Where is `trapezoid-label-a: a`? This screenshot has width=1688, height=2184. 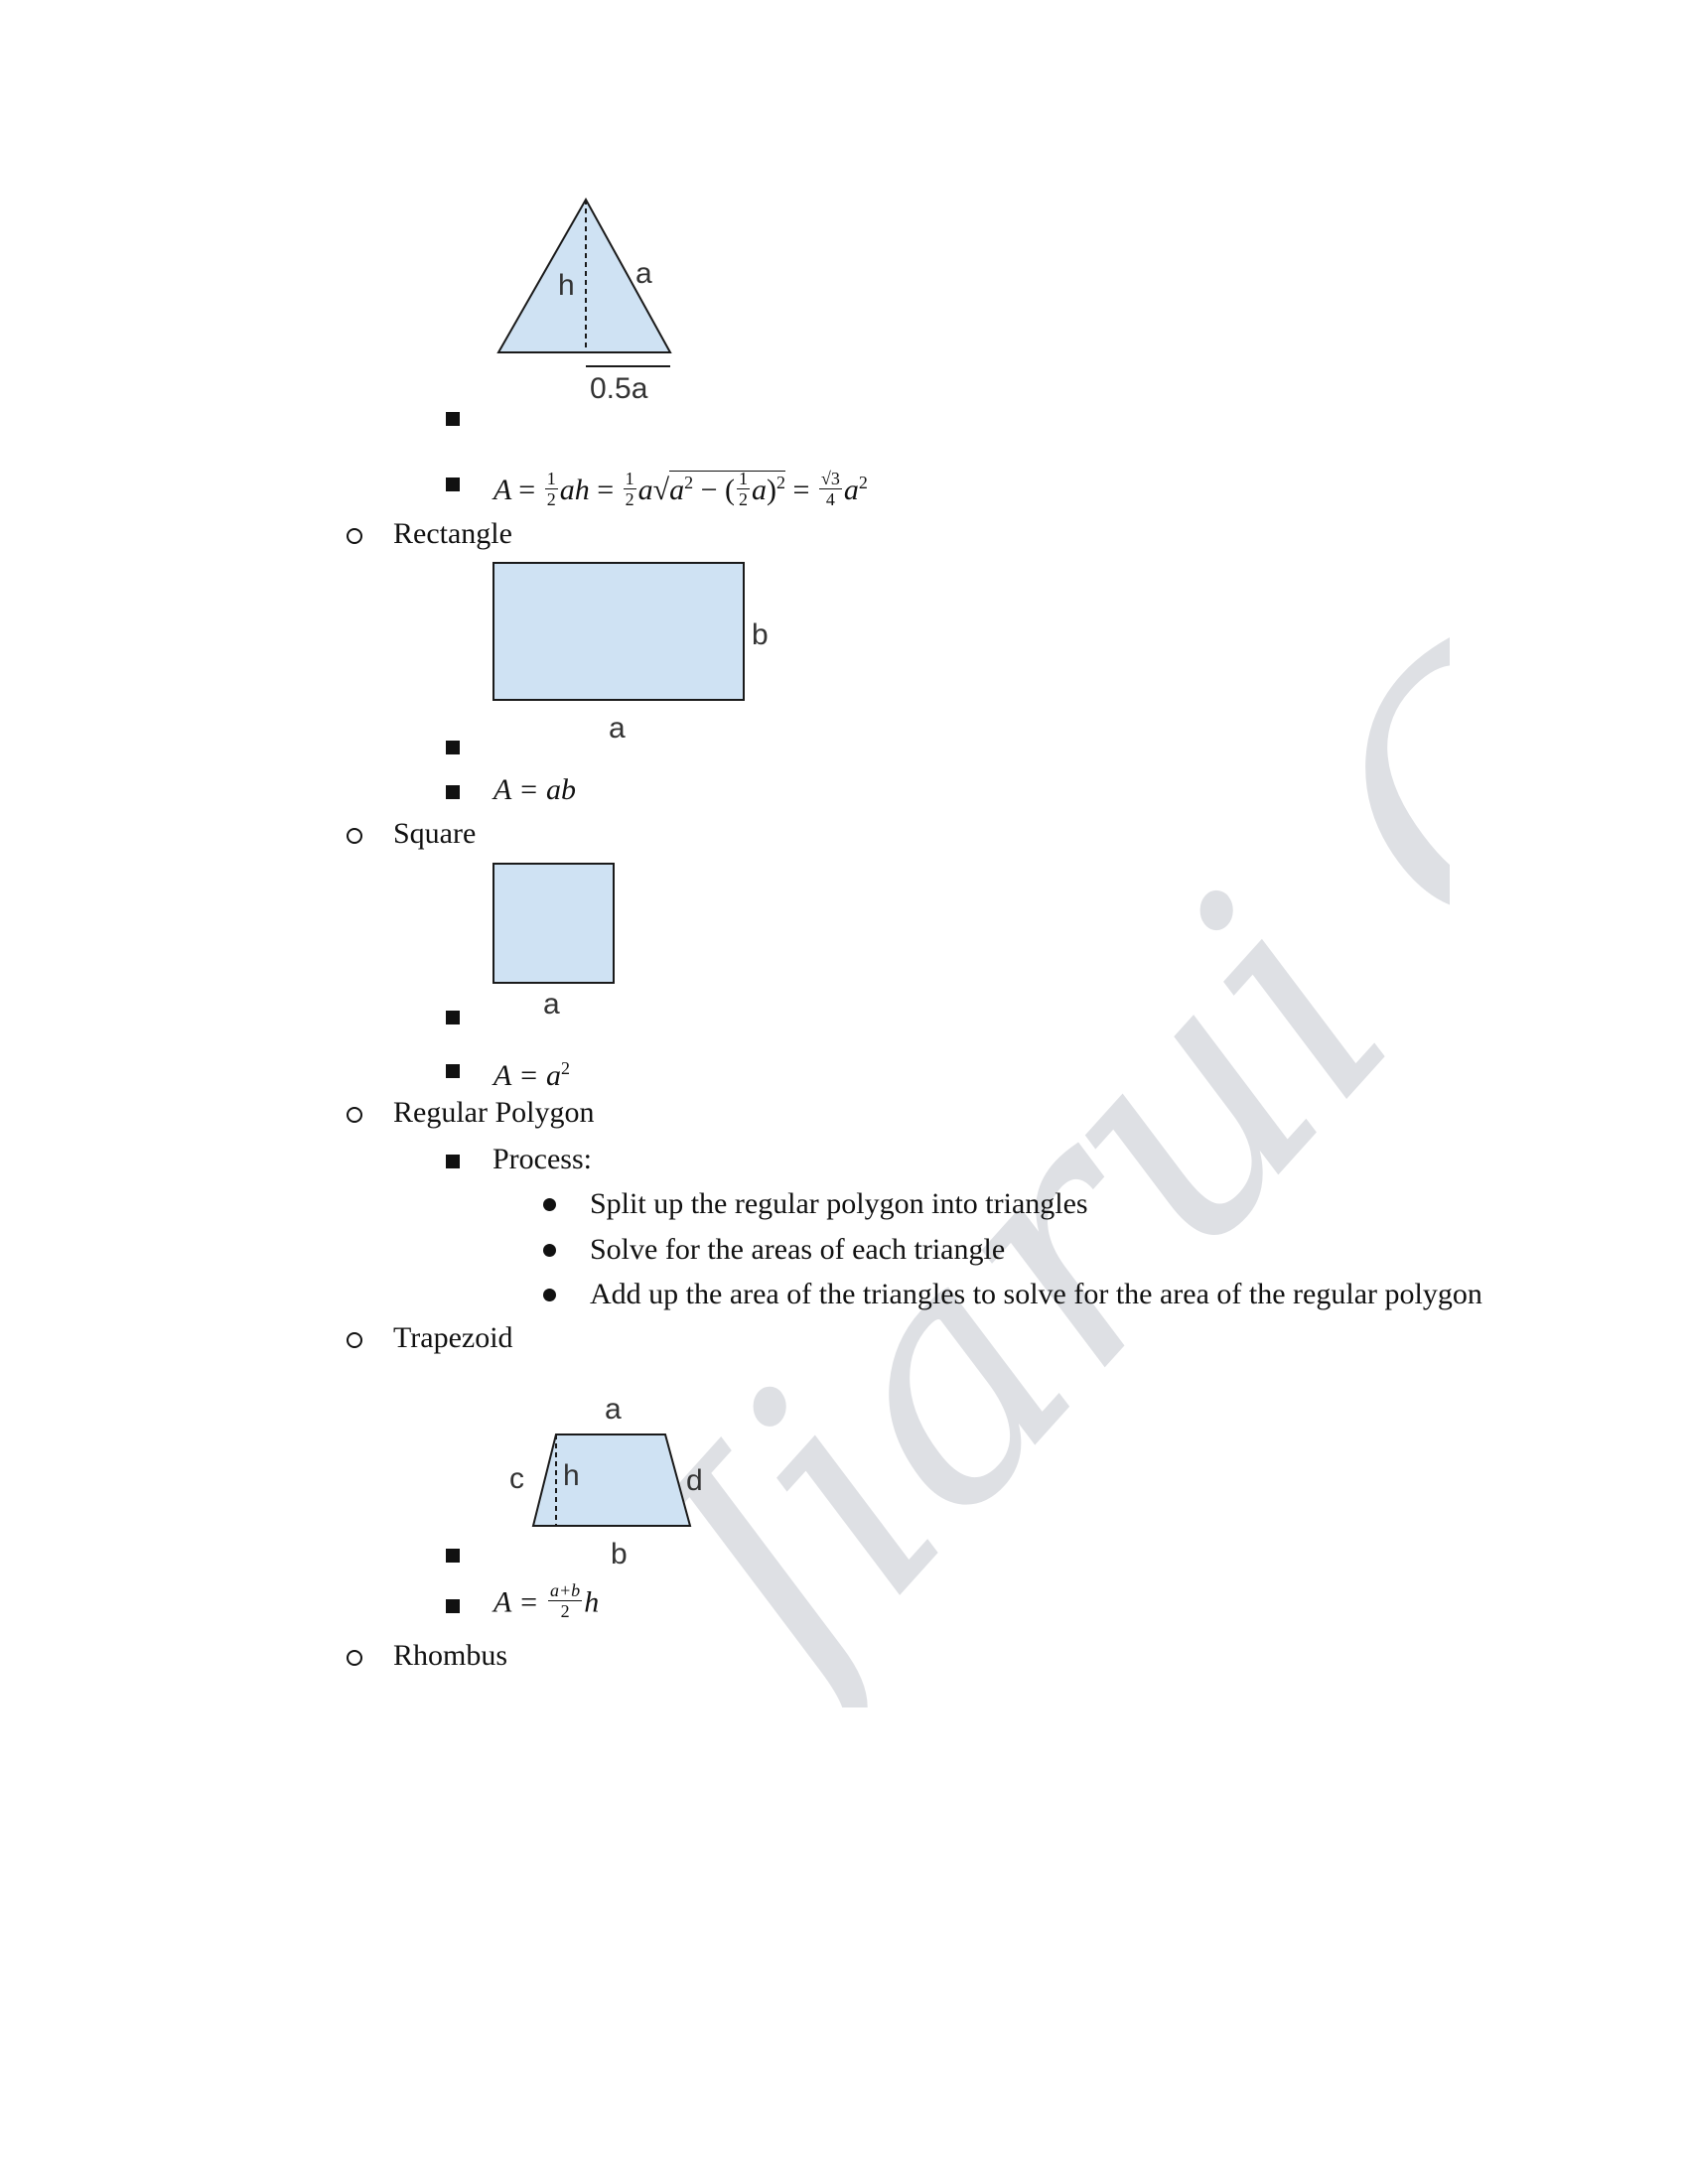
trapezoid-label-a: a is located at coordinates (613, 1409).